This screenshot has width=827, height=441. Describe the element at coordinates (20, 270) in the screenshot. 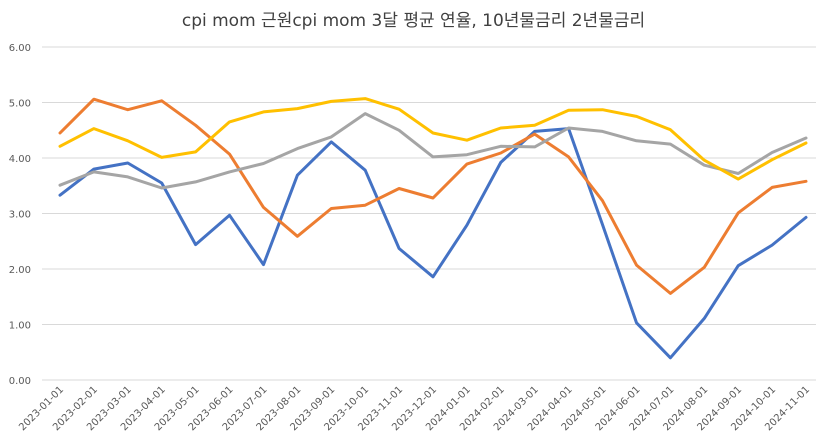

I see `y-tick-label: 2.00` at that location.